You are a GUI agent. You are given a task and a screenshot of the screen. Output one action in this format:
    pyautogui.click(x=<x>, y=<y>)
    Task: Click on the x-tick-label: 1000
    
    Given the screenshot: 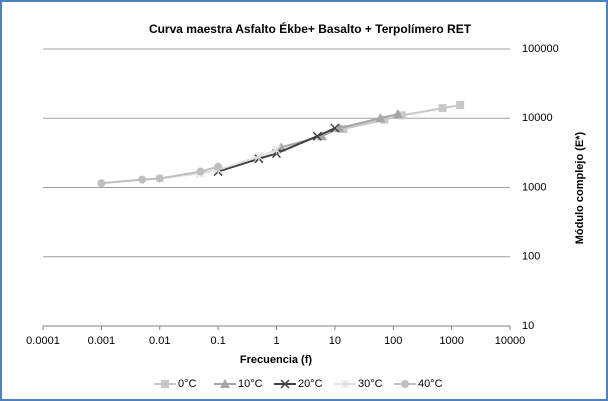 What is the action you would take?
    pyautogui.click(x=451, y=341)
    